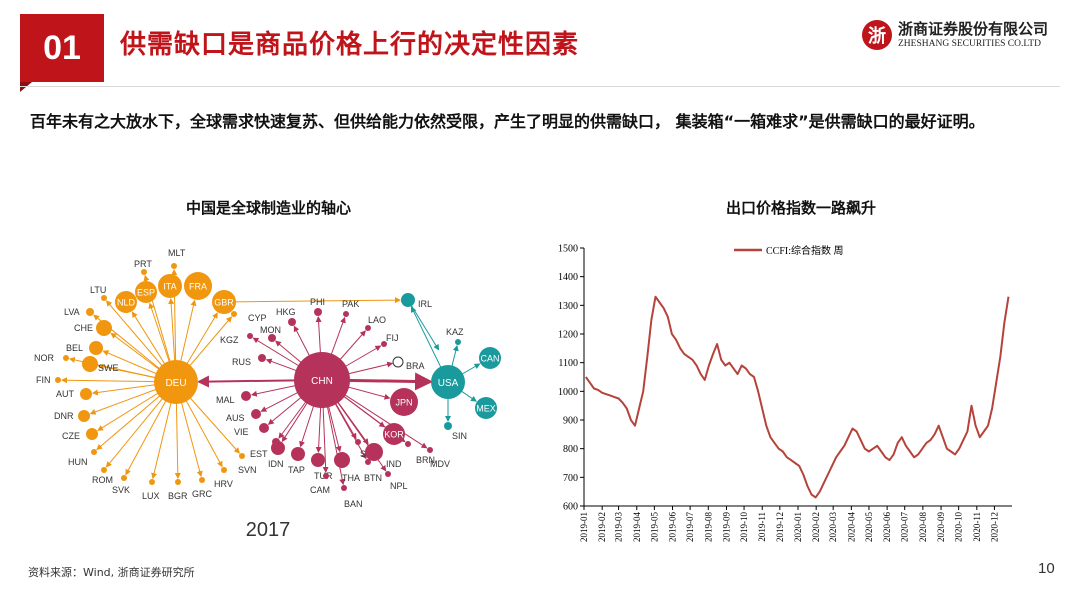  What do you see at coordinates (869, 527) in the screenshot?
I see `x-tick-label: 2020-05` at bounding box center [869, 527].